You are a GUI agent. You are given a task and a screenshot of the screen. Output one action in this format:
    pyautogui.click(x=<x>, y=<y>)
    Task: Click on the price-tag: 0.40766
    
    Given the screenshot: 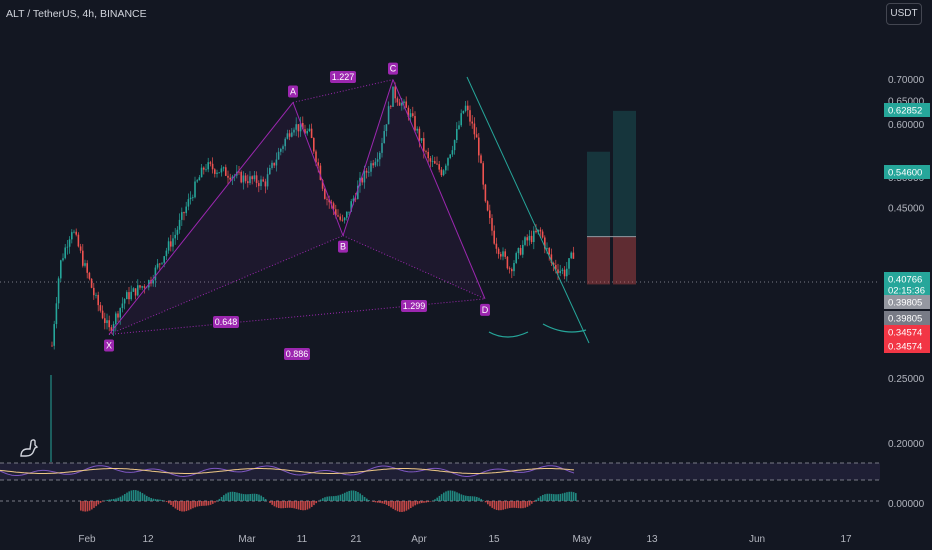 What is the action you would take?
    pyautogui.click(x=907, y=279)
    